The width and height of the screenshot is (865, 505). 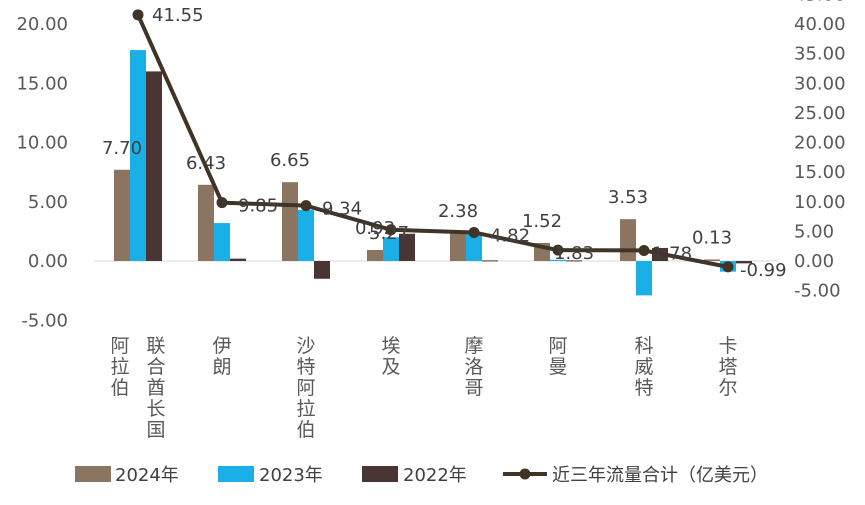 I want to click on y-right-tick-label: 0.00, so click(x=814, y=261).